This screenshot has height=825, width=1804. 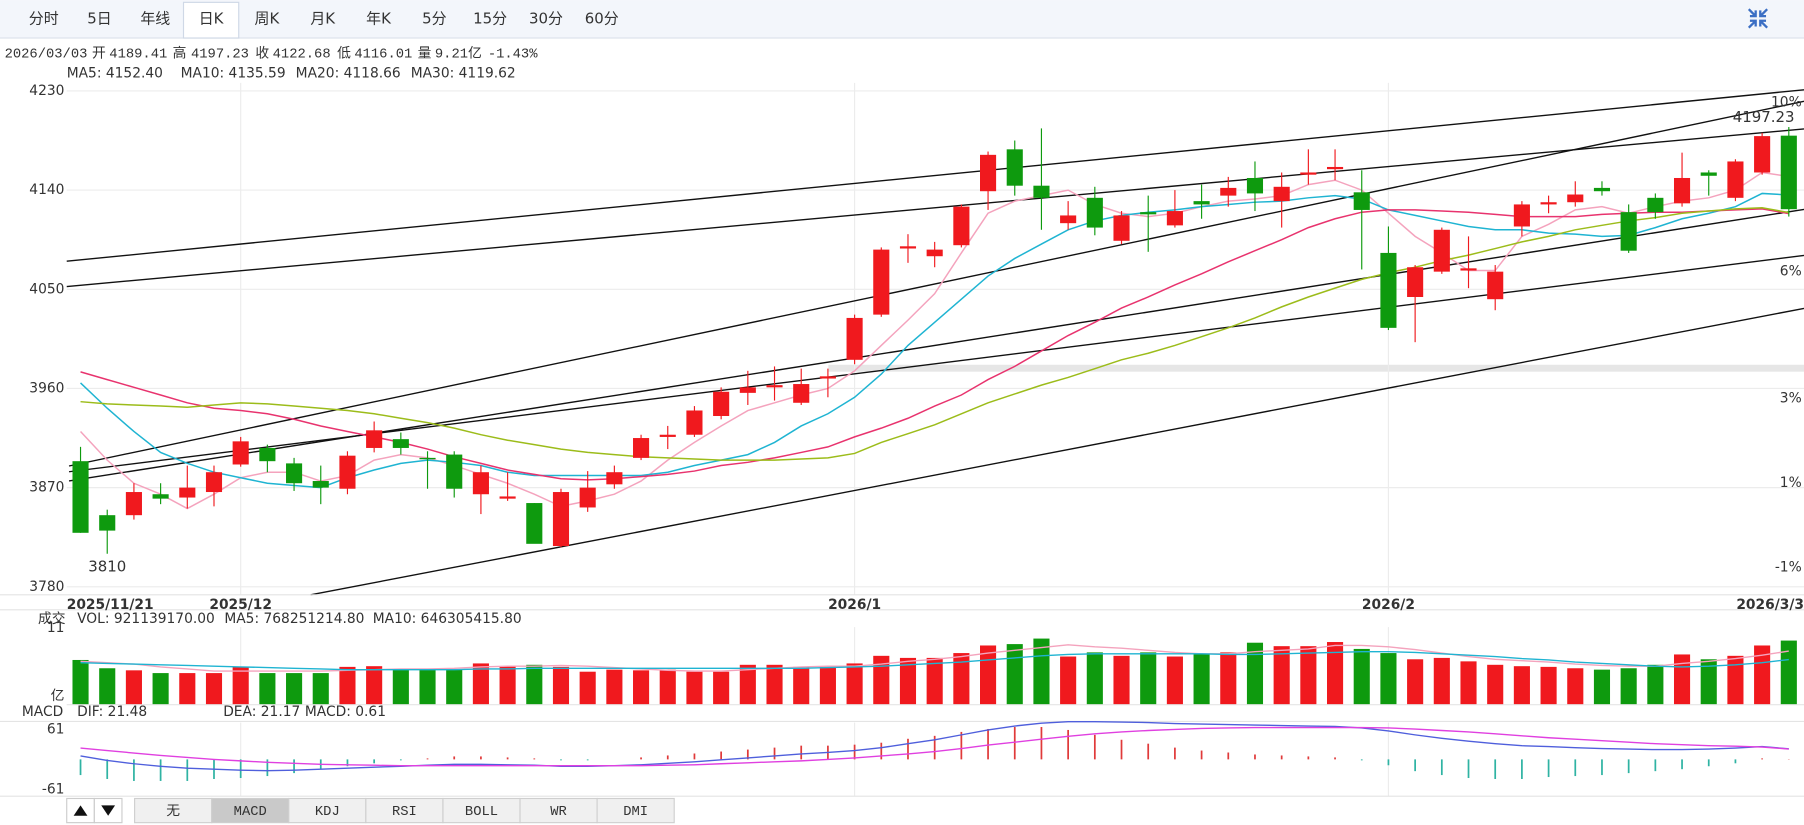 What do you see at coordinates (261, 712) in the screenshot?
I see `dea-legend: DEA: 21.17` at bounding box center [261, 712].